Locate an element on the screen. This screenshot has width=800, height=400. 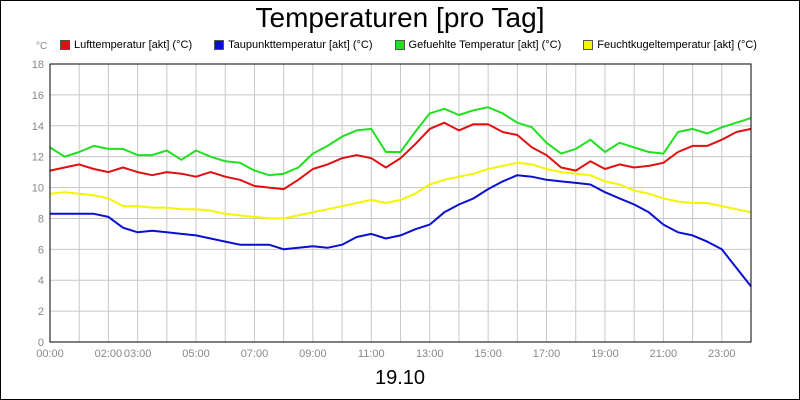
x-tick-label: 17:00 is located at coordinates (547, 354).